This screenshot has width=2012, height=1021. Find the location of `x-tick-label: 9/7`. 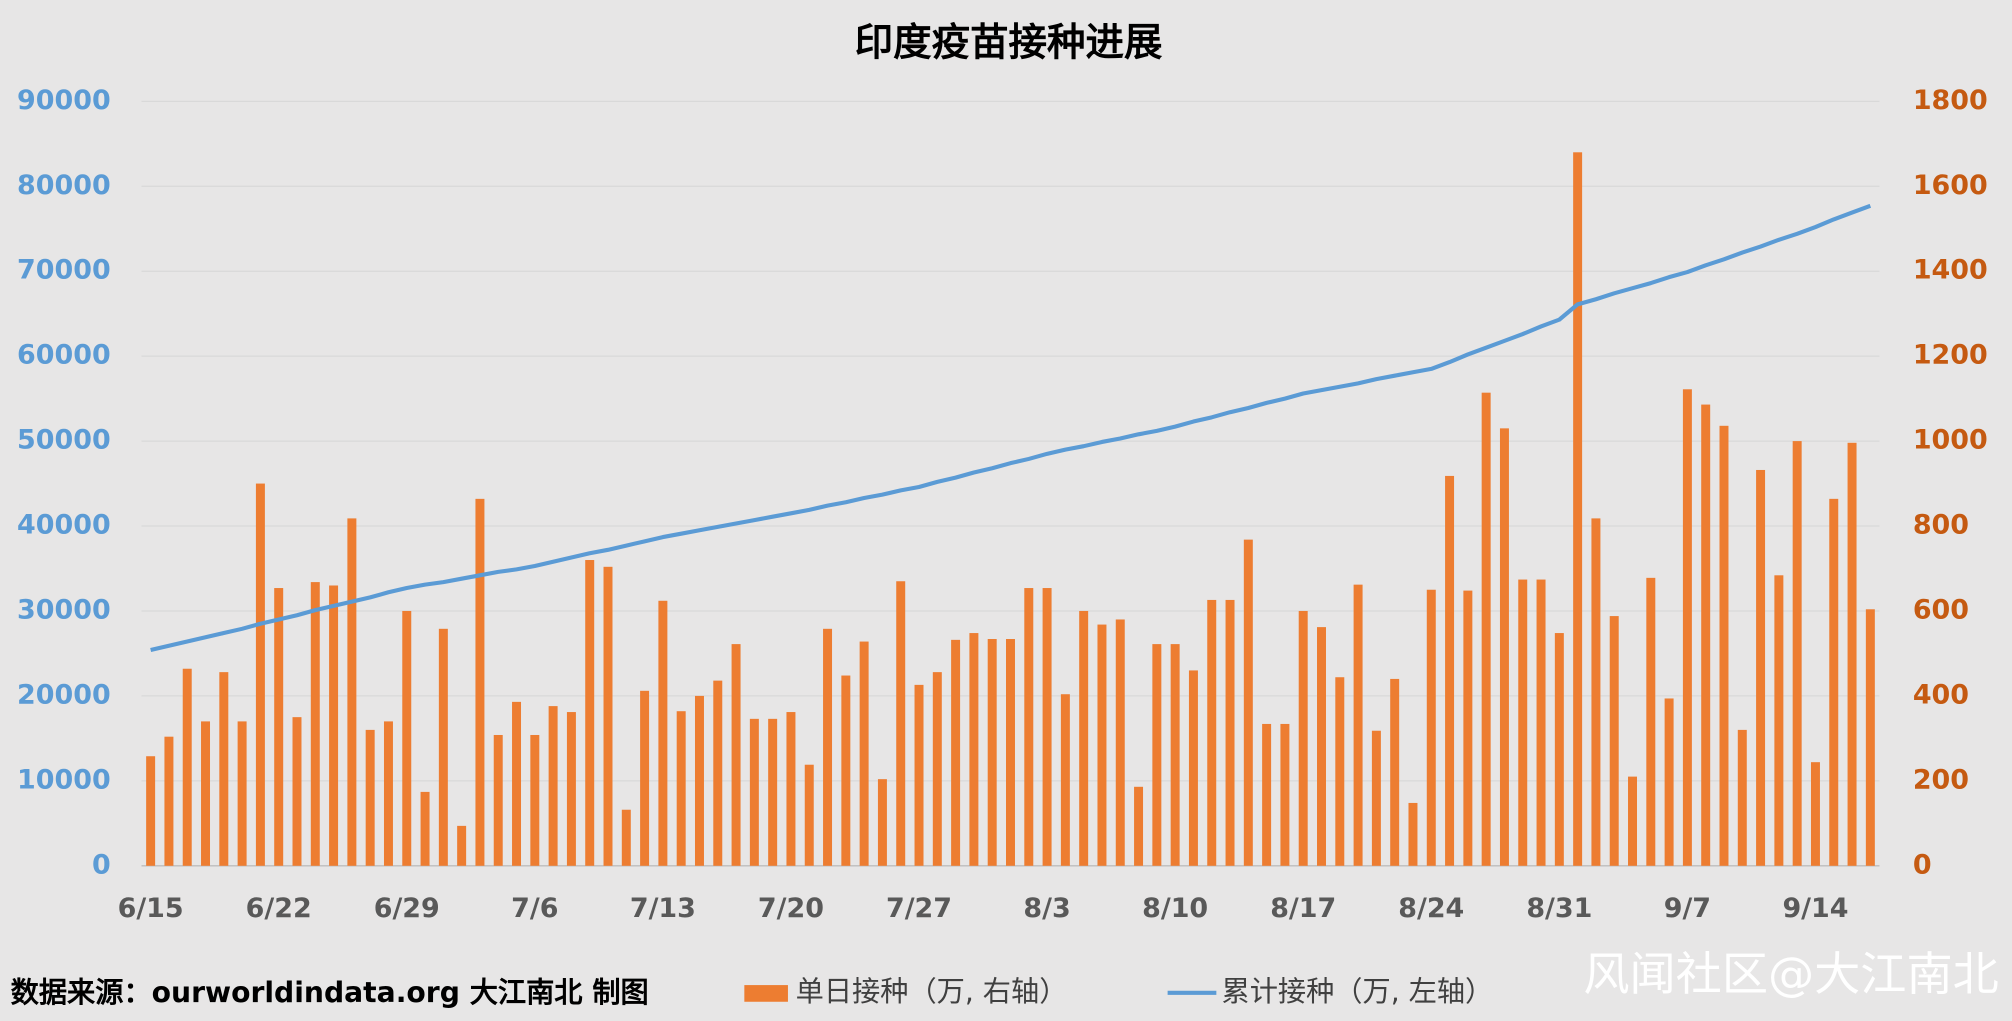

x-tick-label: 9/7 is located at coordinates (1687, 908).